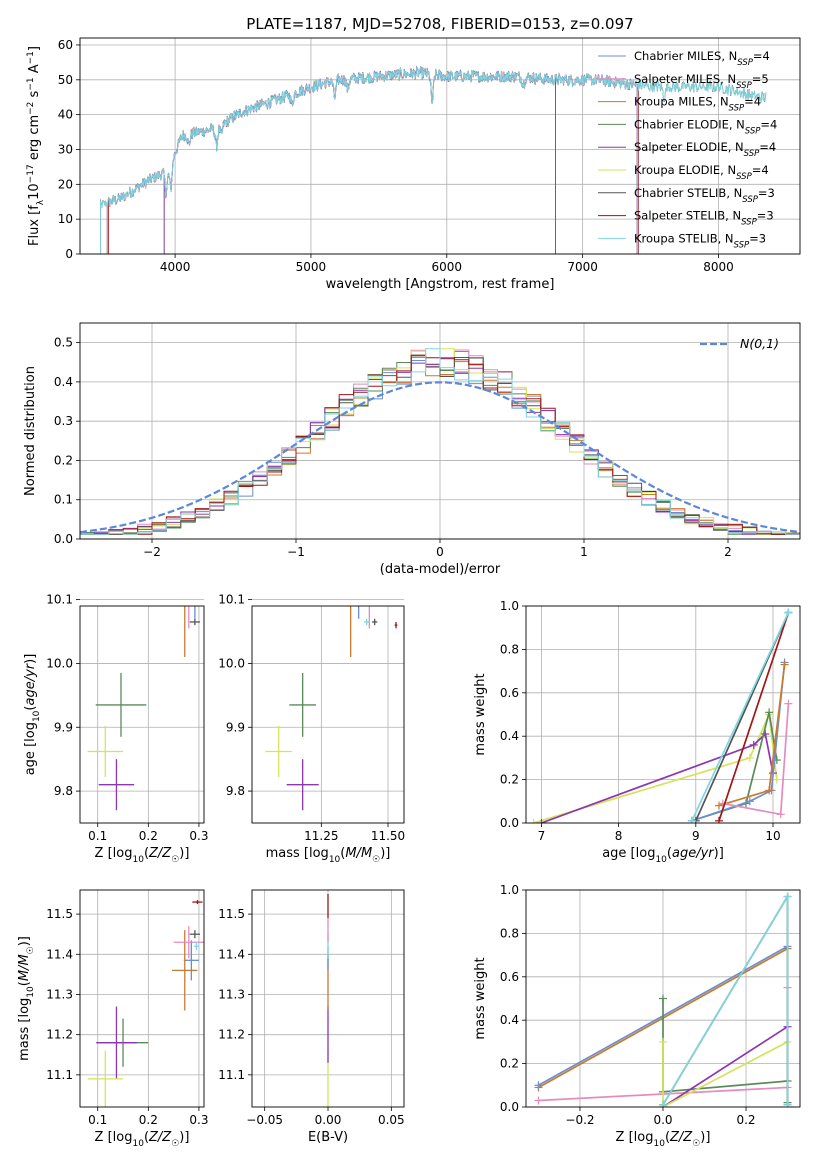  I want to click on weight-line-kroupa-miles, so click(752, 735).